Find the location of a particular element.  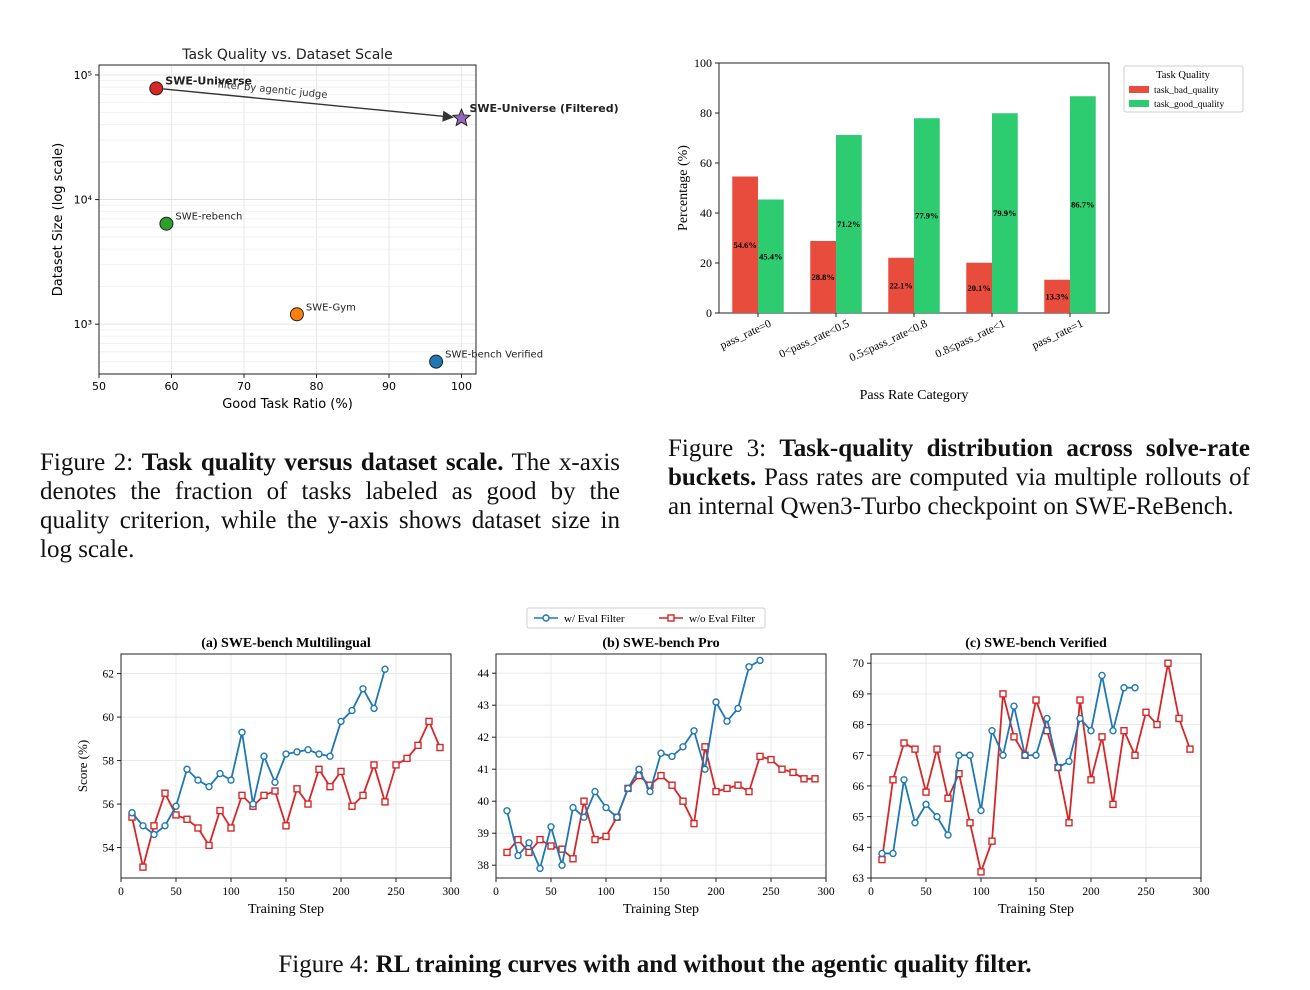

x-axis-label: Good Task Ratio (%) is located at coordinates (287, 404).